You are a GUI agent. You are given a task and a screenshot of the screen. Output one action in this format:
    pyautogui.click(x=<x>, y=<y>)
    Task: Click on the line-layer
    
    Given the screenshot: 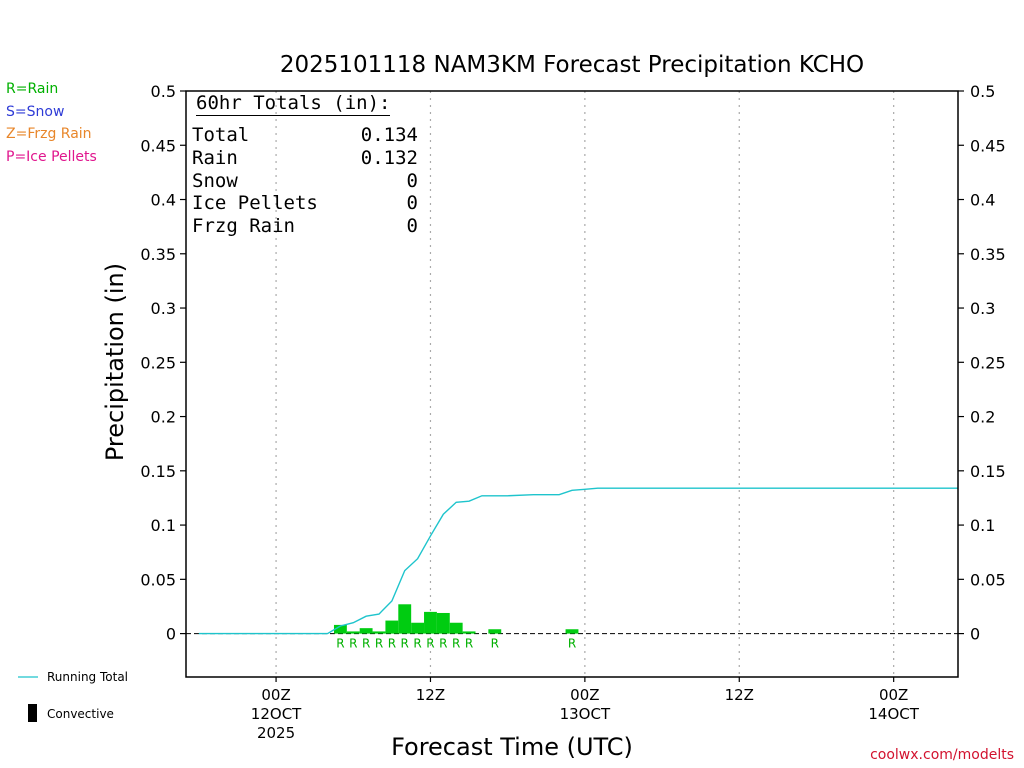 What is the action you would take?
    pyautogui.click(x=578, y=561)
    